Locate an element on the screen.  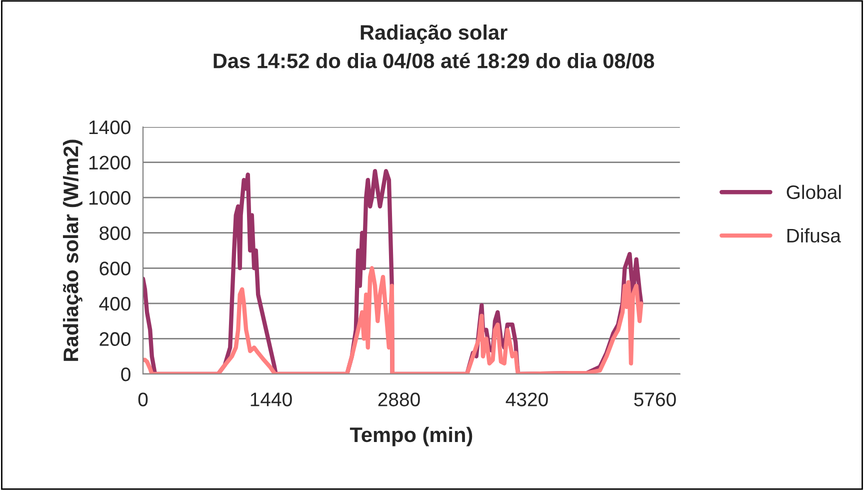
legend-label: Global is located at coordinates (813, 192).